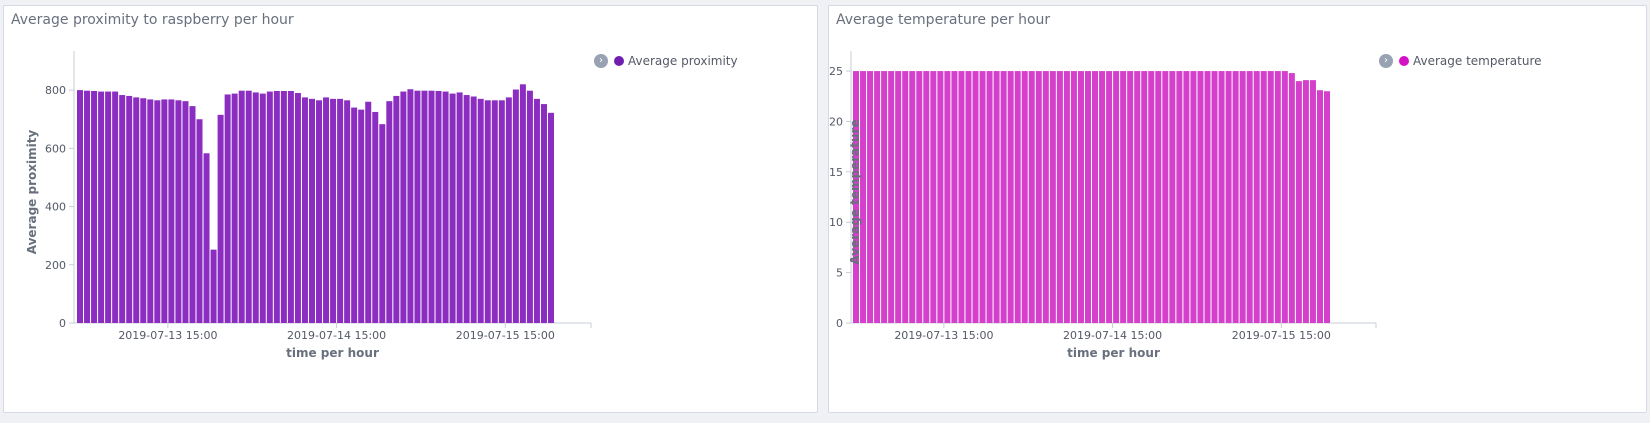 The height and width of the screenshot is (423, 1650). Describe the element at coordinates (1477, 61) in the screenshot. I see `legend-entry-average-temperature: Average temperature` at that location.